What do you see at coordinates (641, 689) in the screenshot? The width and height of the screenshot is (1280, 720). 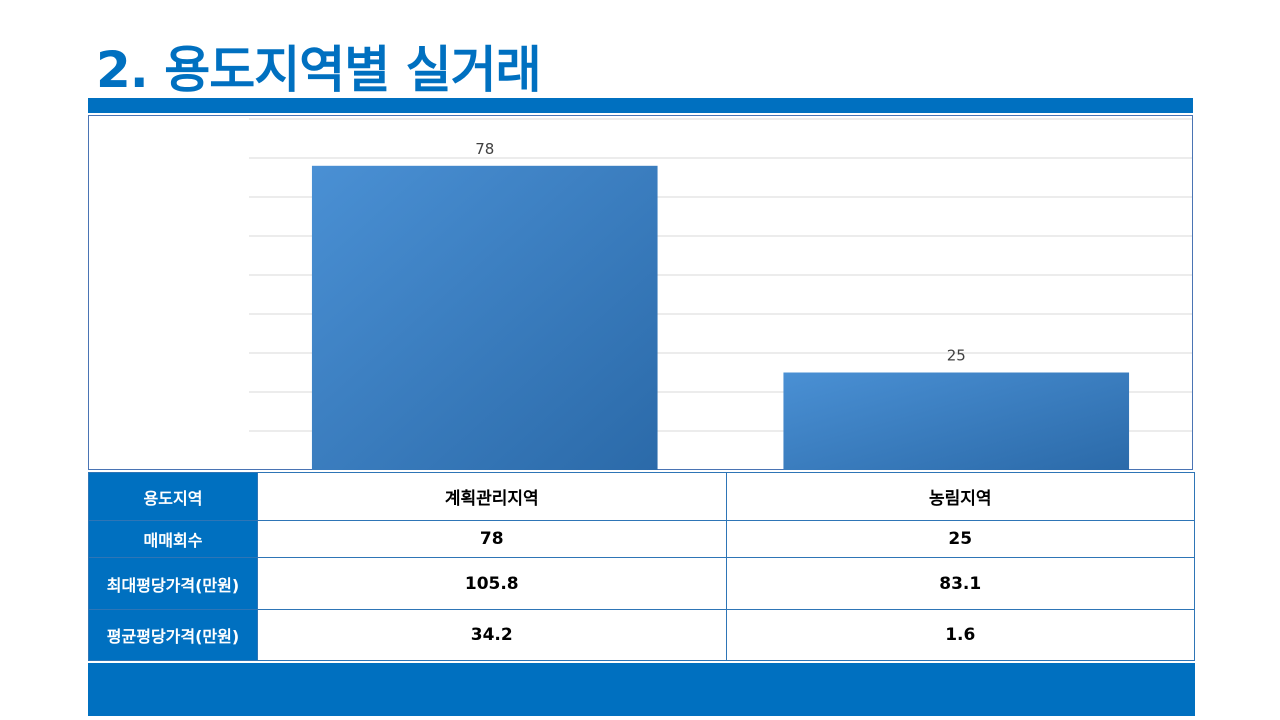 I see `footer-bar` at bounding box center [641, 689].